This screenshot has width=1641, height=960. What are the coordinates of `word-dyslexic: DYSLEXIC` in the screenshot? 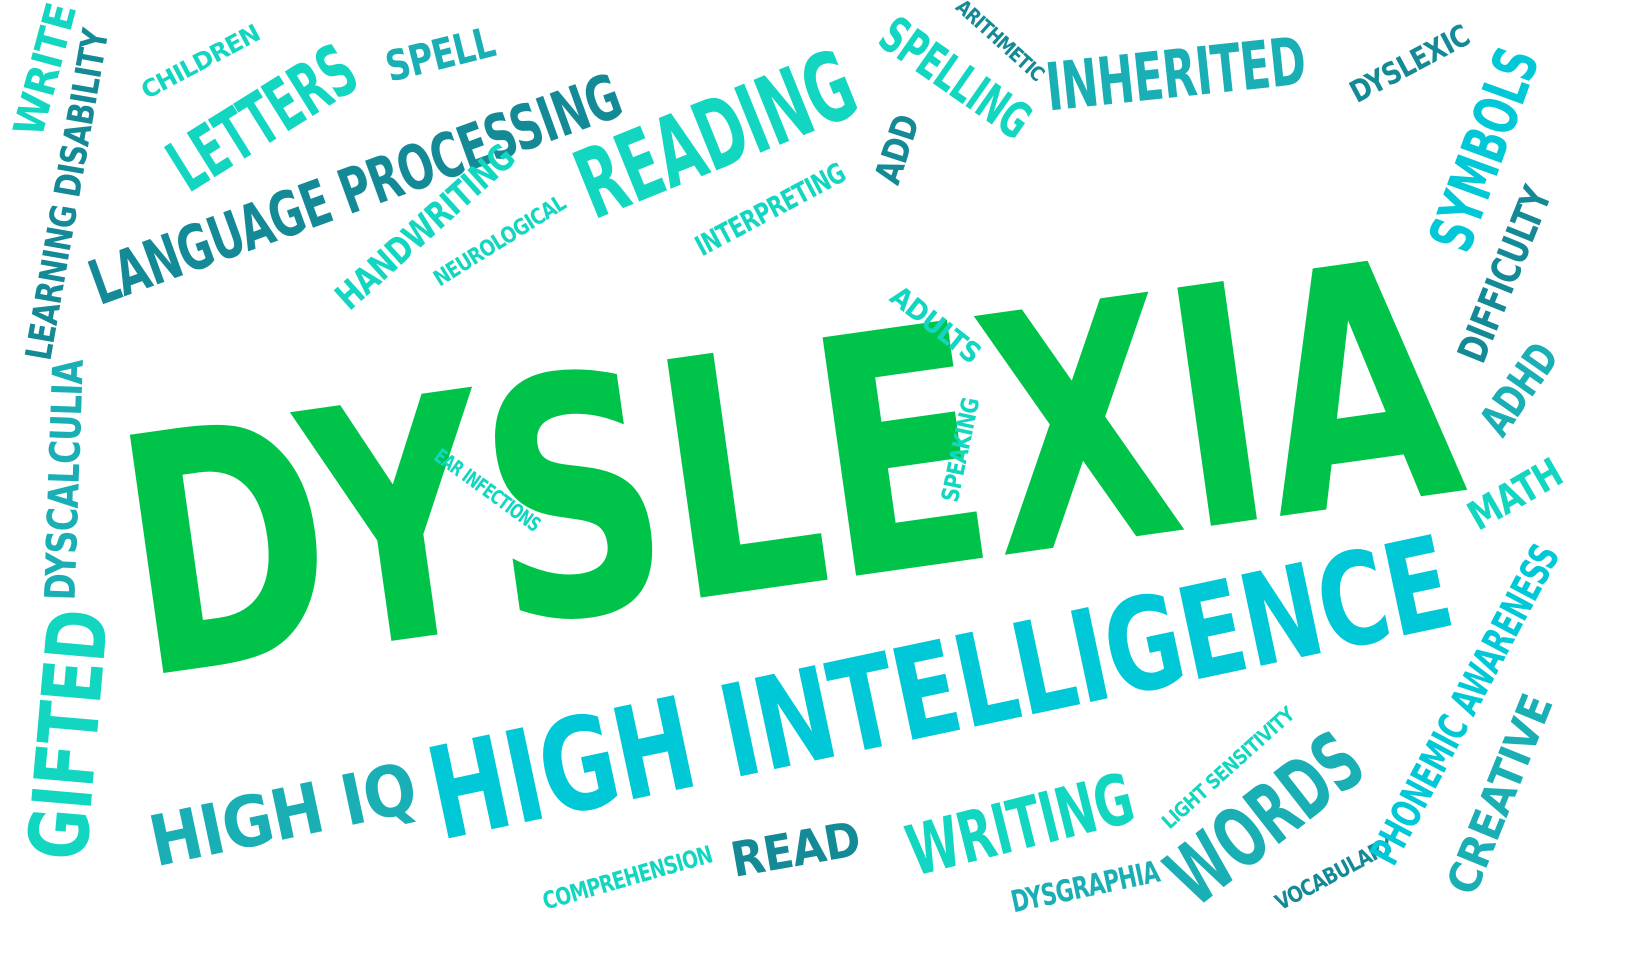 It's located at (1410, 64).